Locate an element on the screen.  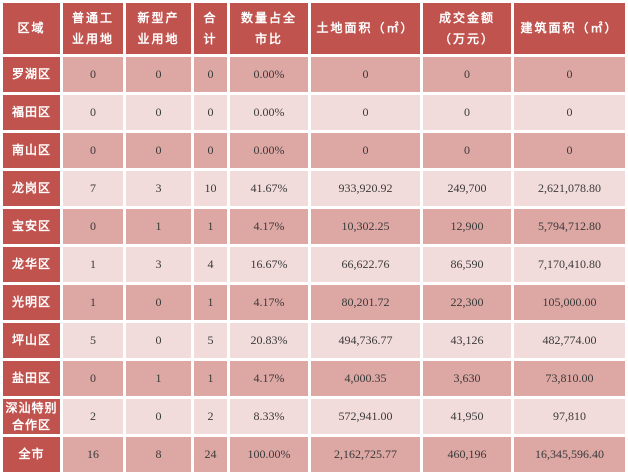
region-label: 南山区 is located at coordinates (31, 150).